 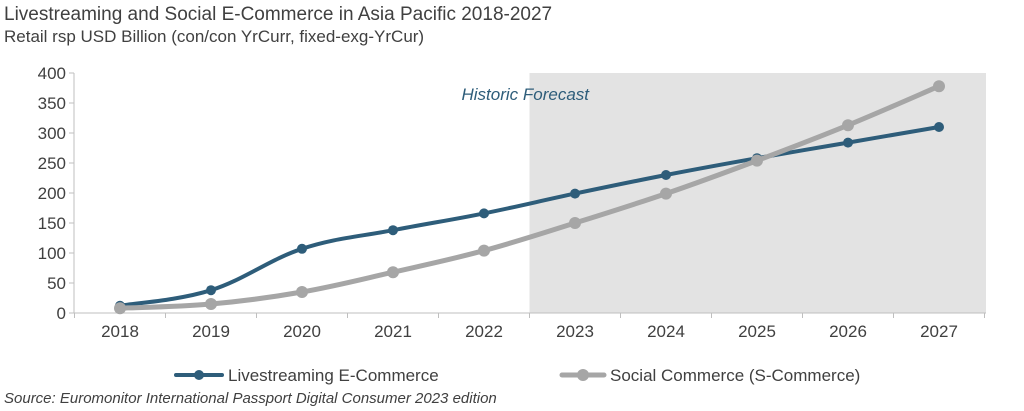 What do you see at coordinates (735, 375) in the screenshot?
I see `legend-label: Social Commerce (S-Commerce)` at bounding box center [735, 375].